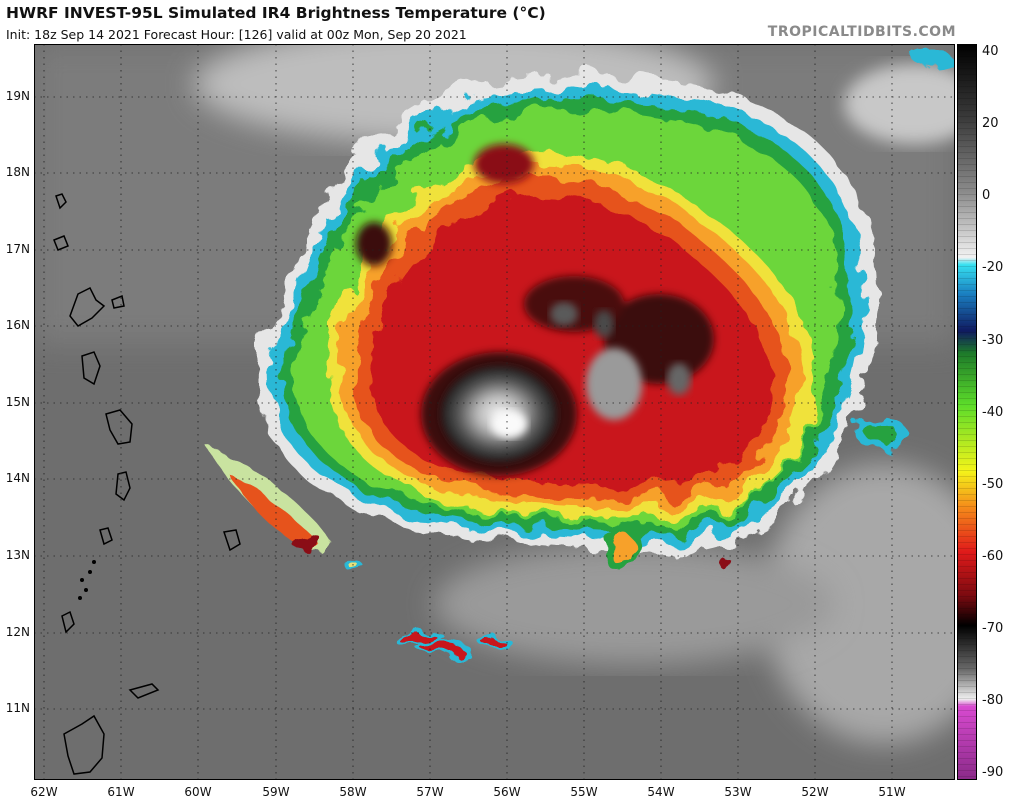  I want to click on lat-label: 17N, so click(17, 249).